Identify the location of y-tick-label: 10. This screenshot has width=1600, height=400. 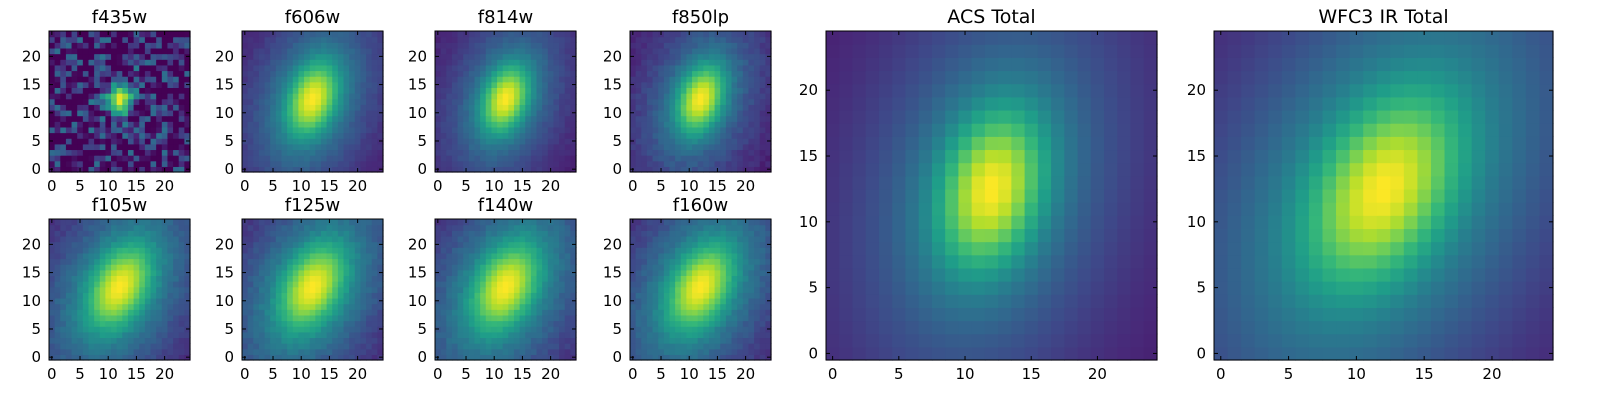
(31, 113).